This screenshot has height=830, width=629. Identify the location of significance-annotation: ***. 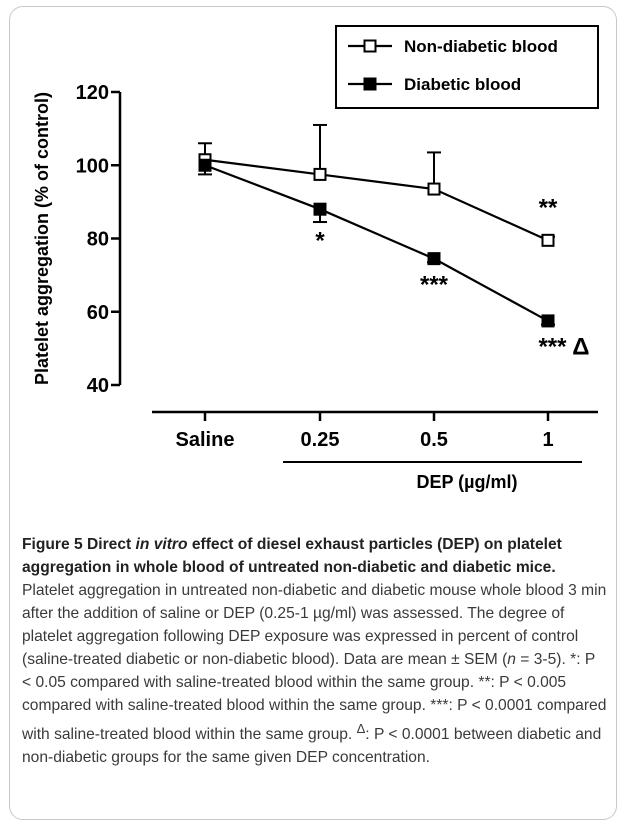
(434, 284).